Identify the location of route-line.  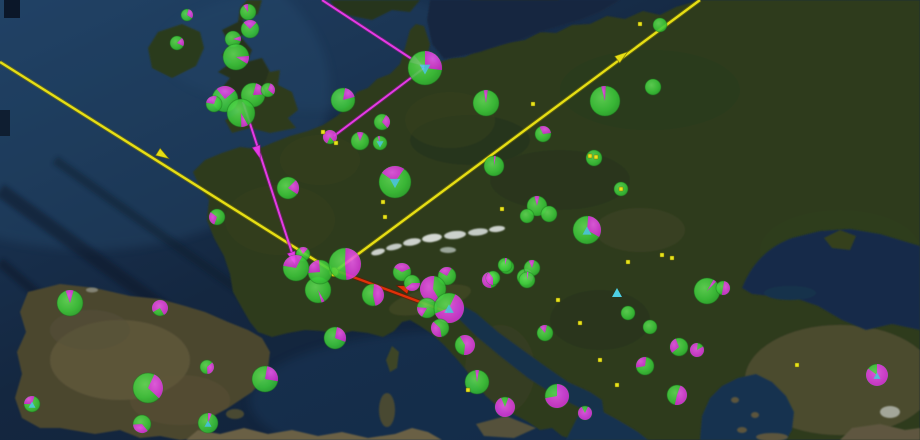
(373, 34).